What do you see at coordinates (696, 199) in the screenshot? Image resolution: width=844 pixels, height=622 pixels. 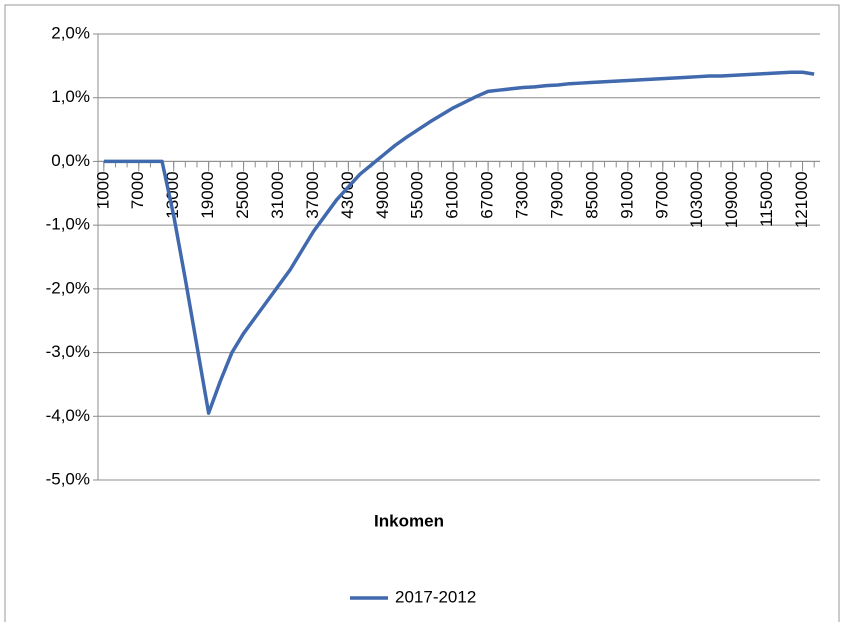 I see `x-tick-label: 103000` at bounding box center [696, 199].